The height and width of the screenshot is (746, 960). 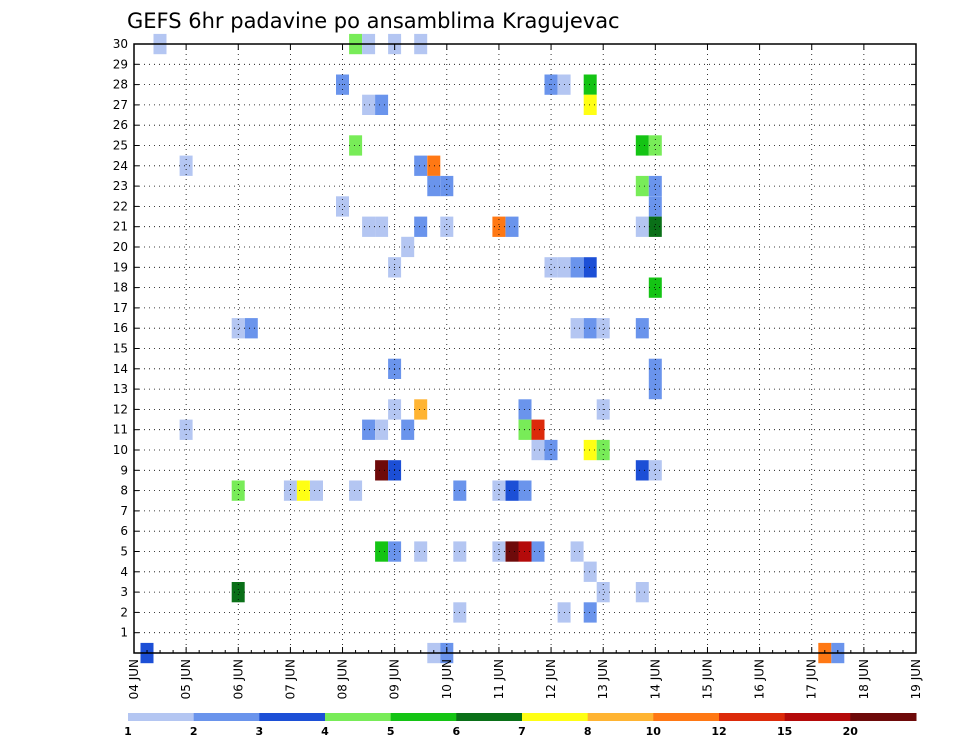 What do you see at coordinates (707, 679) in the screenshot?
I see `x-tick-label: 15 JUN` at bounding box center [707, 679].